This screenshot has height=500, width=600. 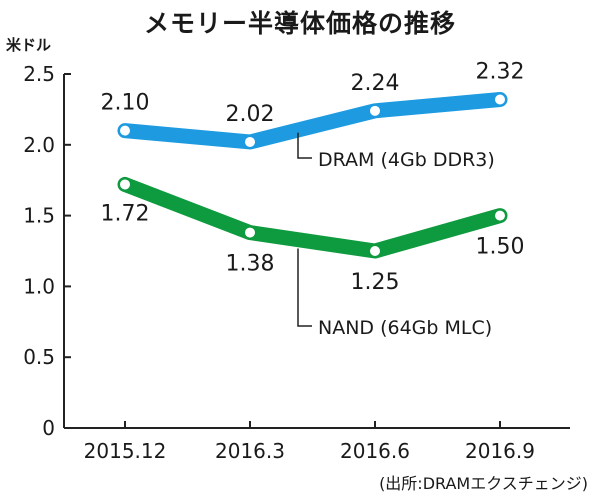 What do you see at coordinates (406, 160) in the screenshot?
I see `series-name-label: DRAM (4Gb DDR3)` at bounding box center [406, 160].